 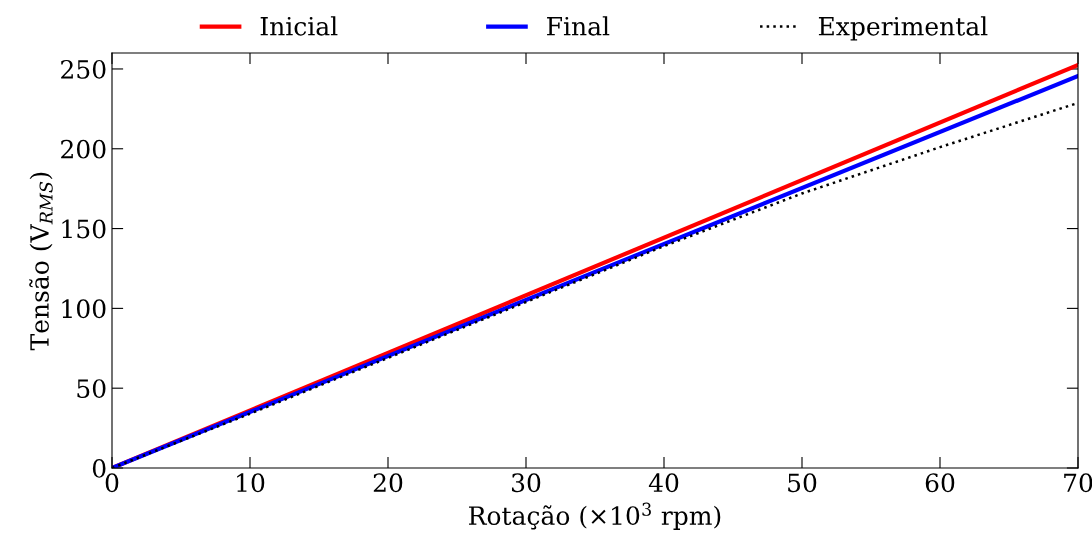 I want to click on x-tick-label: 0, so click(x=112, y=483).